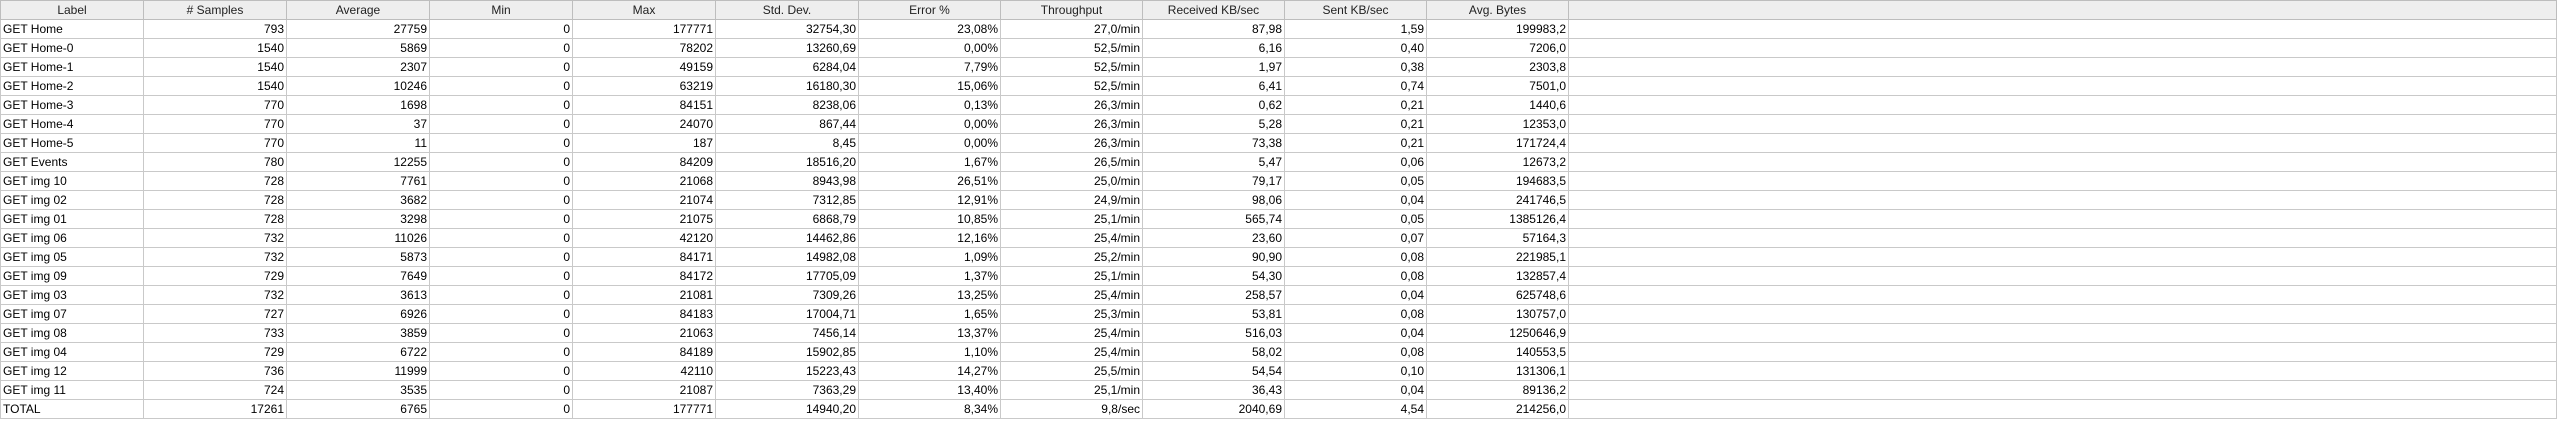  Describe the element at coordinates (358, 67) in the screenshot. I see `cell-average: 2307` at that location.